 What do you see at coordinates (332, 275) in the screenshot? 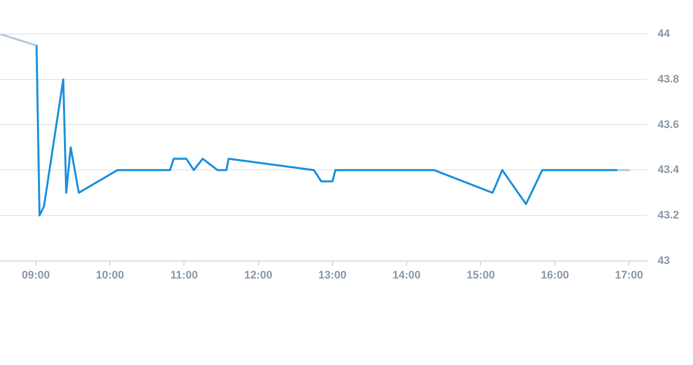
I see `x-tick-label: 13:00` at bounding box center [332, 275].